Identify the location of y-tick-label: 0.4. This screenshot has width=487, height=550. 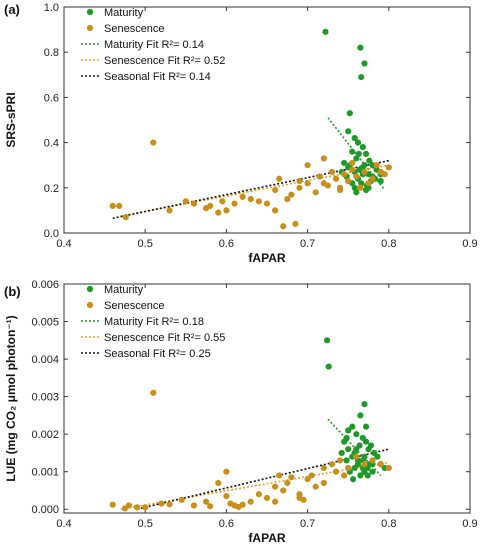
(51, 144).